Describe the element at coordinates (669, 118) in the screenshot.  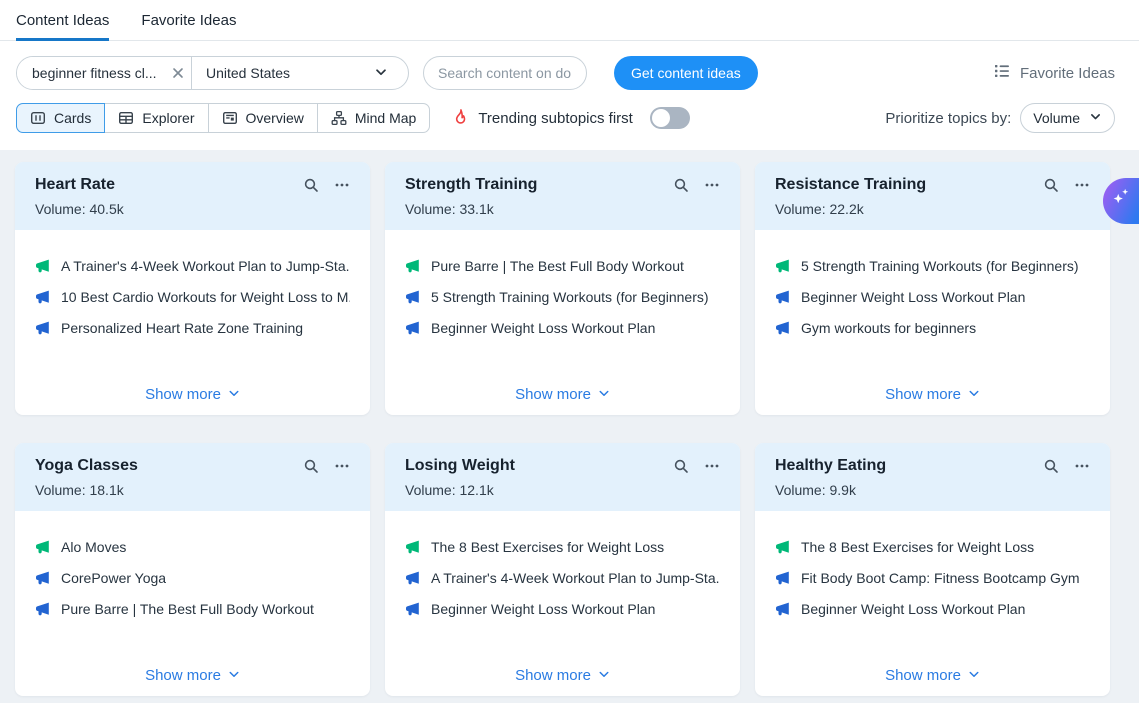
I see `trending-subtopics-toggle` at that location.